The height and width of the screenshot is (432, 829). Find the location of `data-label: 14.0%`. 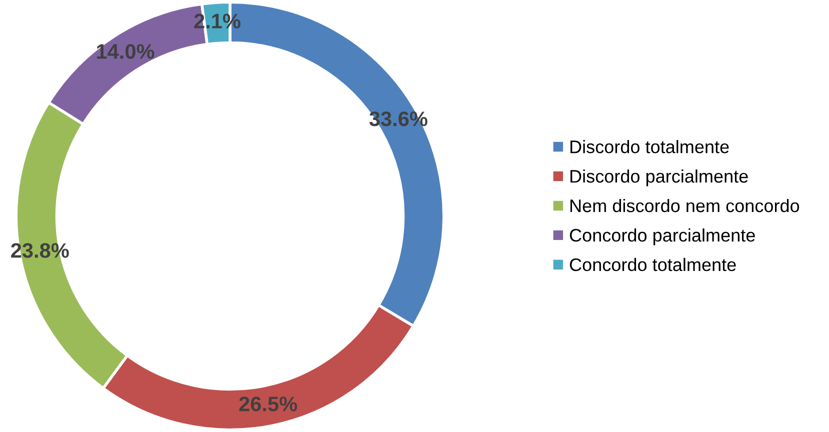

data-label: 14.0% is located at coordinates (125, 51).